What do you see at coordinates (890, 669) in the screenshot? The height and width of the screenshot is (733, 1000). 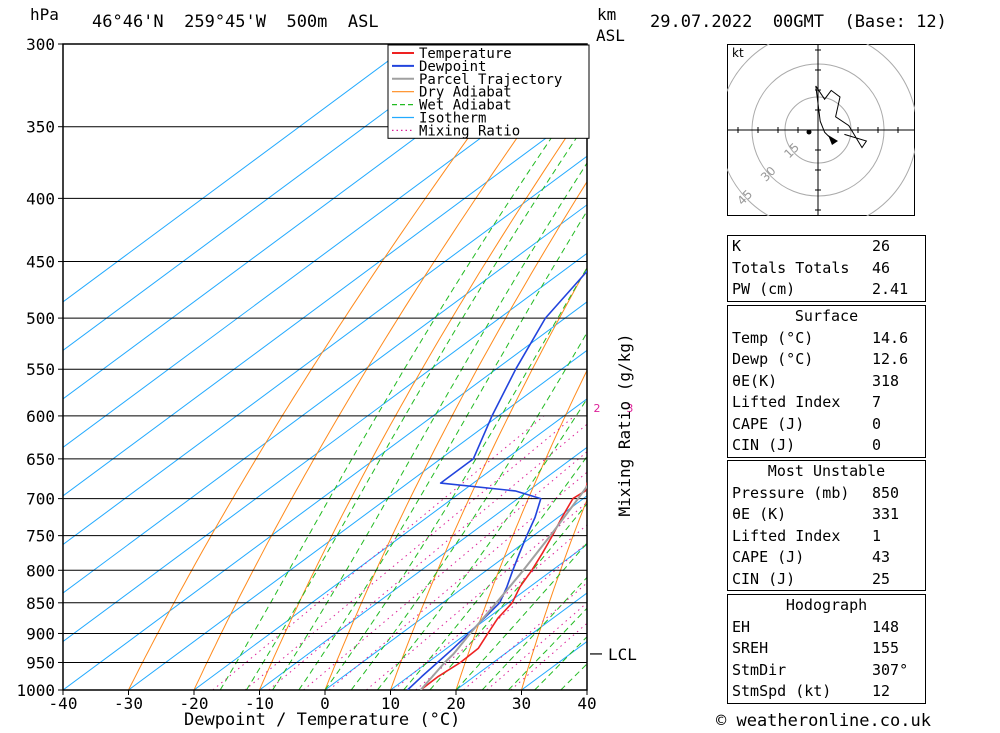 I see `index-value: 307°` at bounding box center [890, 669].